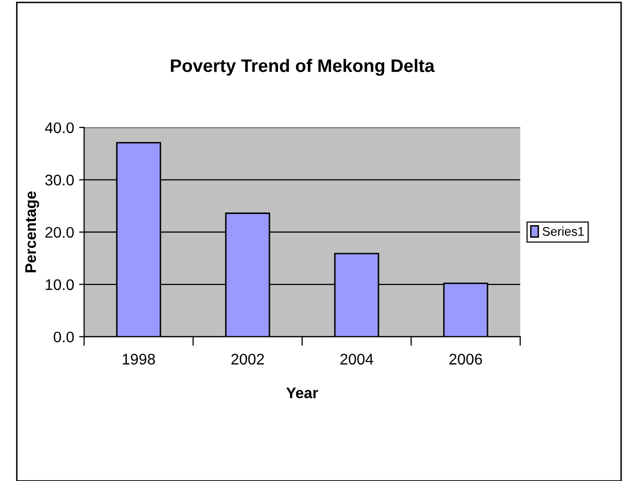  I want to click on y-tick-label: 20.0, so click(59, 232).